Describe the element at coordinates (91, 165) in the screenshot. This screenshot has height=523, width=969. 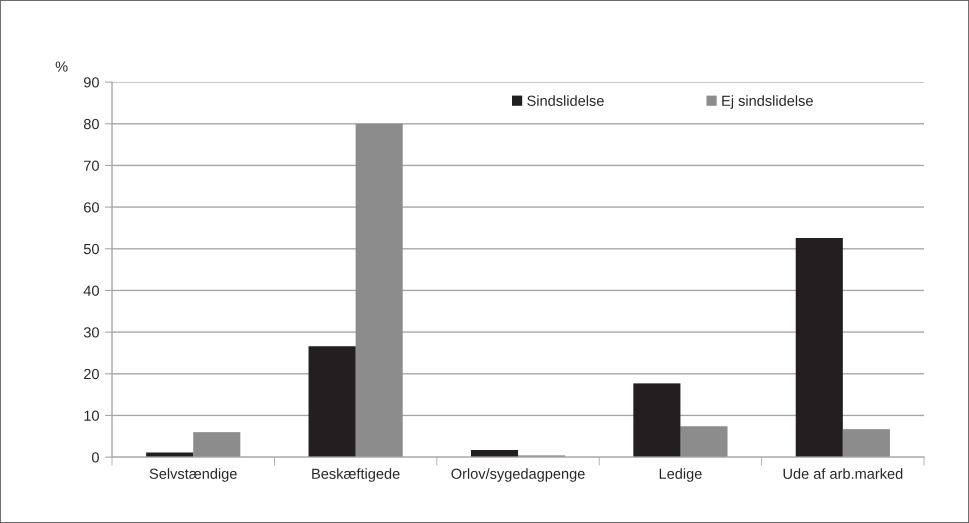
I see `y-tick-label: 70` at that location.